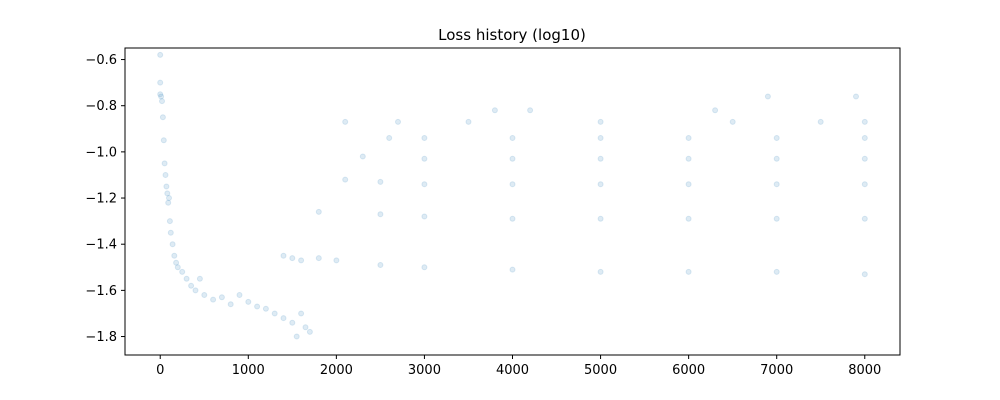  I want to click on y-tick-label: −1.0, so click(101, 152).